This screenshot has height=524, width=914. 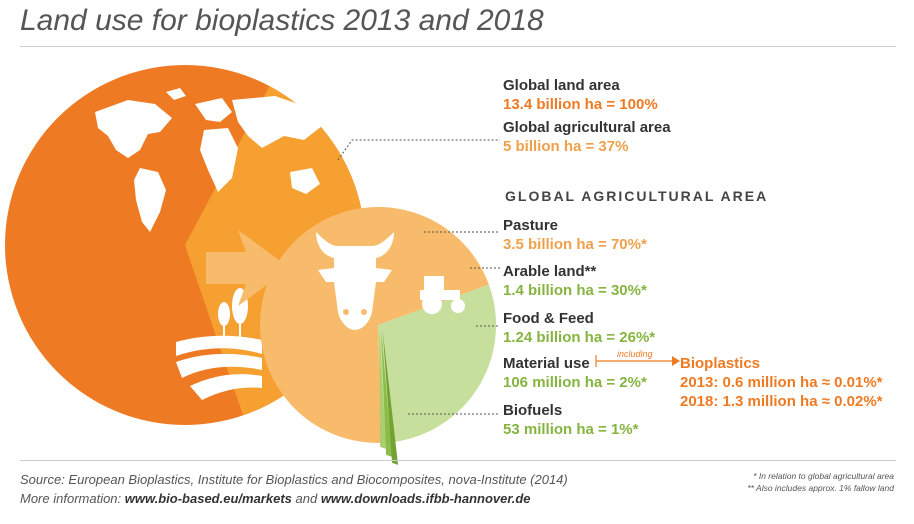 I want to click on biofuels-value: 53 million ha = 1%*, so click(x=571, y=429).